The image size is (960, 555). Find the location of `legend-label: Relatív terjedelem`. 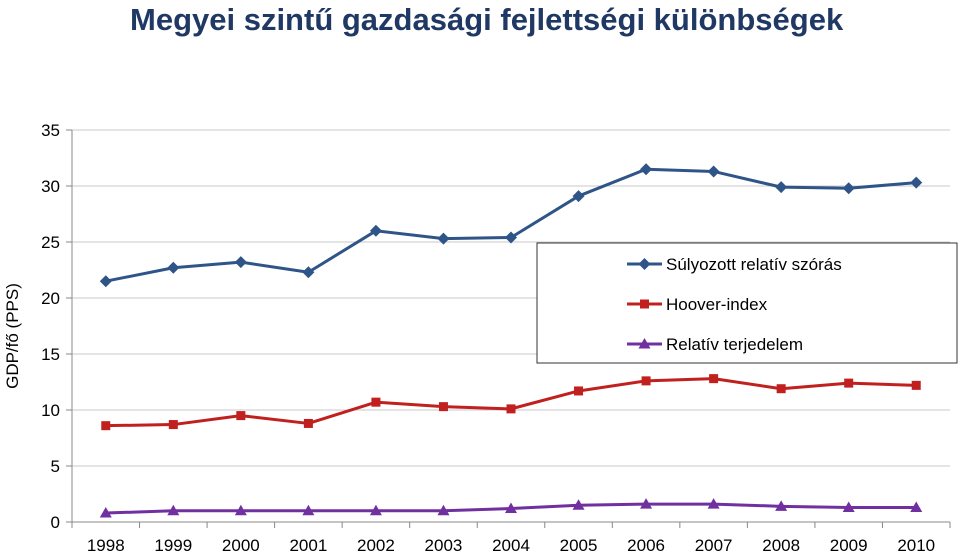

legend-label: Relatív terjedelem is located at coordinates (734, 344).